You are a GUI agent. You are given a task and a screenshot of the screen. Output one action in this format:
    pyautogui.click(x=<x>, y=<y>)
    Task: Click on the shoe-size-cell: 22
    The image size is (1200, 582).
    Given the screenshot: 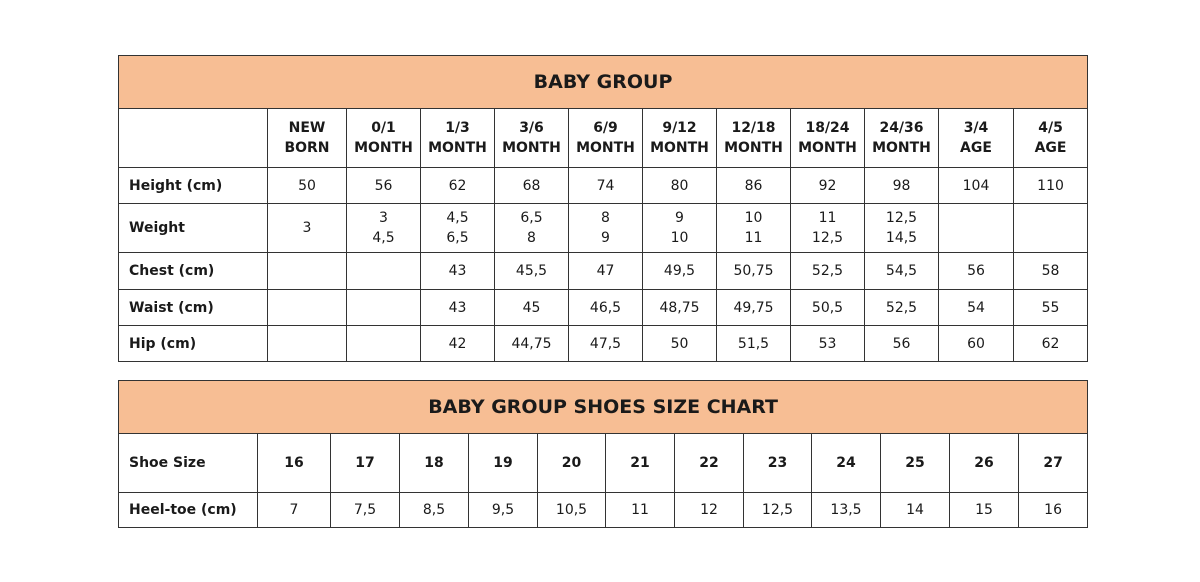 What is the action you would take?
    pyautogui.click(x=709, y=463)
    